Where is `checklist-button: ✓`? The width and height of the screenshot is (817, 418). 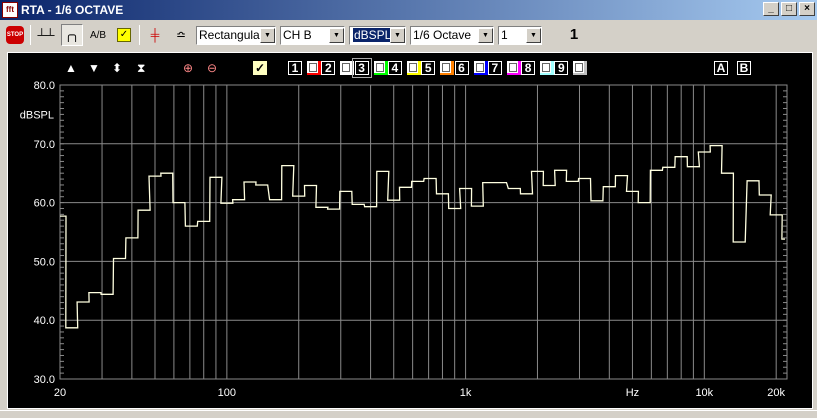
checklist-button: ✓ is located at coordinates (124, 35).